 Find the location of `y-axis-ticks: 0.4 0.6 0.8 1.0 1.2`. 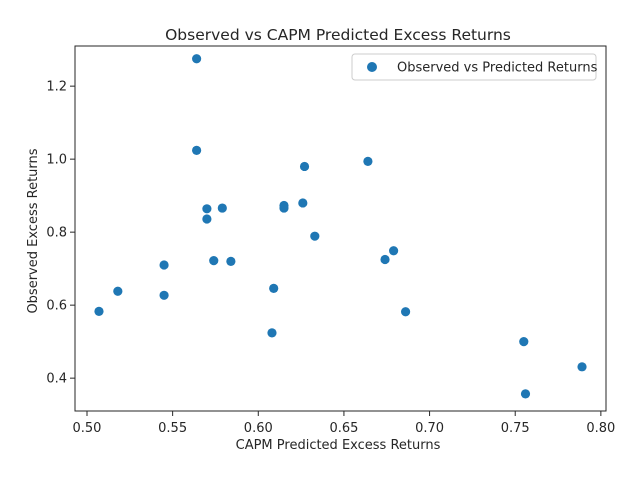

y-axis-ticks: 0.4 0.6 0.8 1.0 1.2 is located at coordinates (60, 233).